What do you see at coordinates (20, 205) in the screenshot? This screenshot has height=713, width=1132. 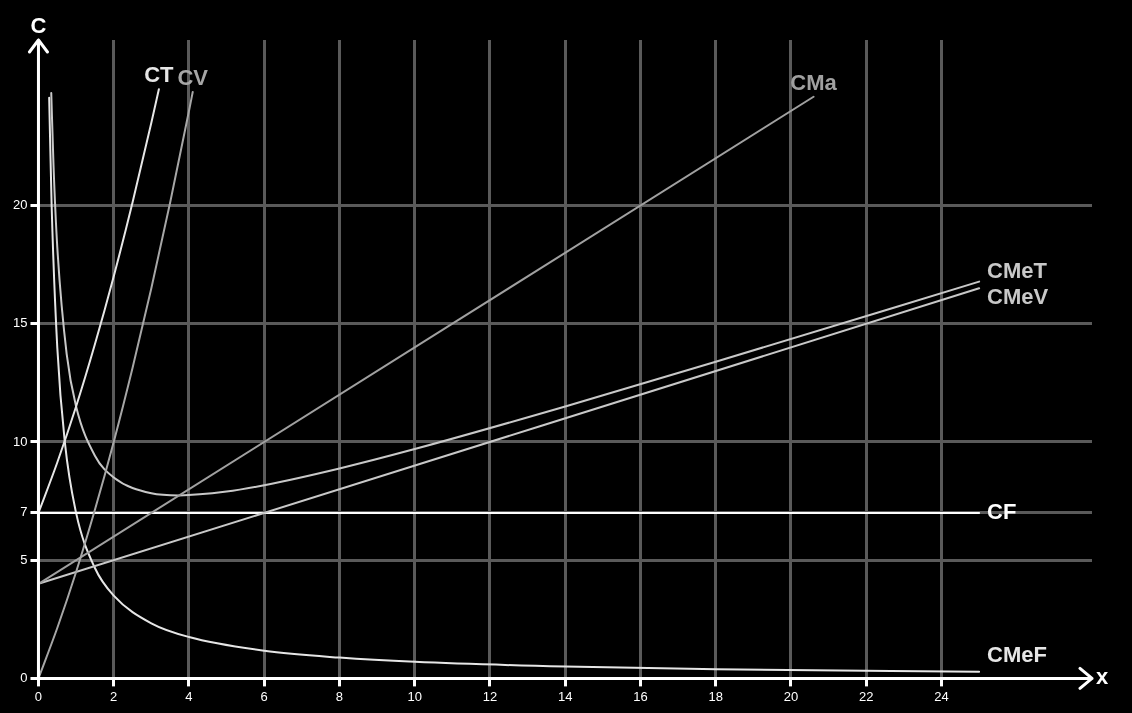 I see `y-tick-label: 20` at bounding box center [20, 205].